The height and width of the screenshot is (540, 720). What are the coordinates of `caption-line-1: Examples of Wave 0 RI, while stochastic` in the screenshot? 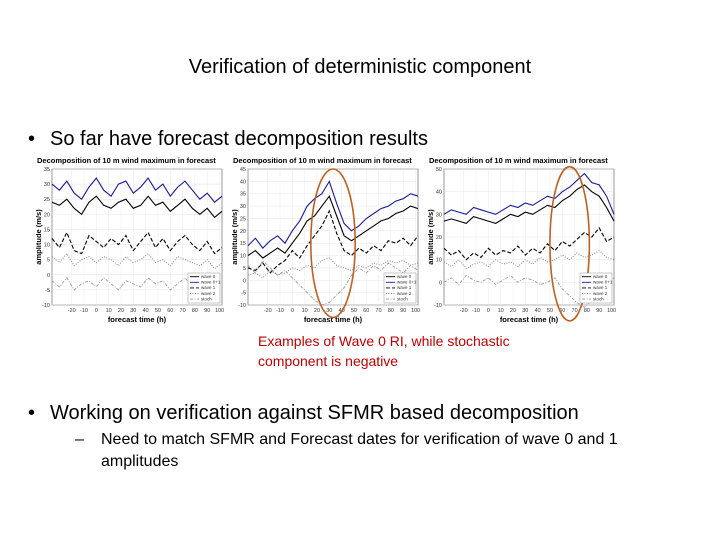 It's located at (384, 341).